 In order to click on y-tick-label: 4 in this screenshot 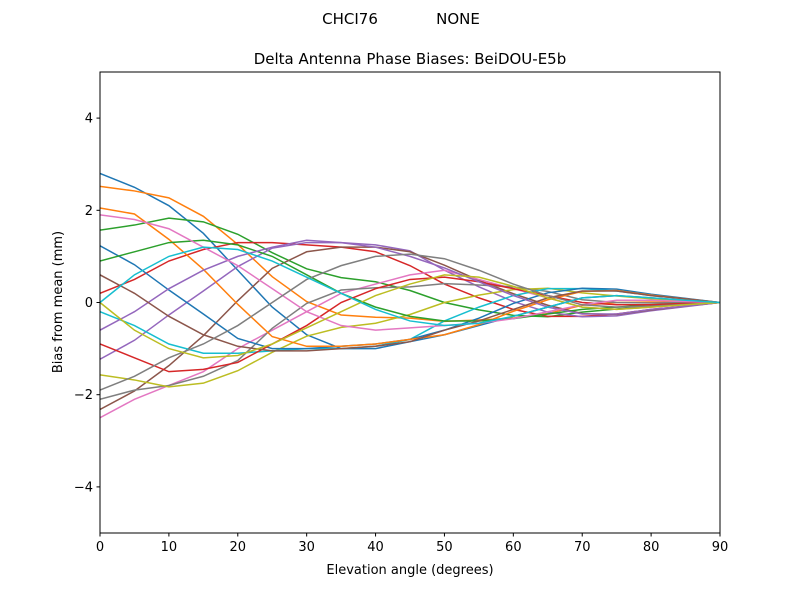, I will do `click(89, 119)`.